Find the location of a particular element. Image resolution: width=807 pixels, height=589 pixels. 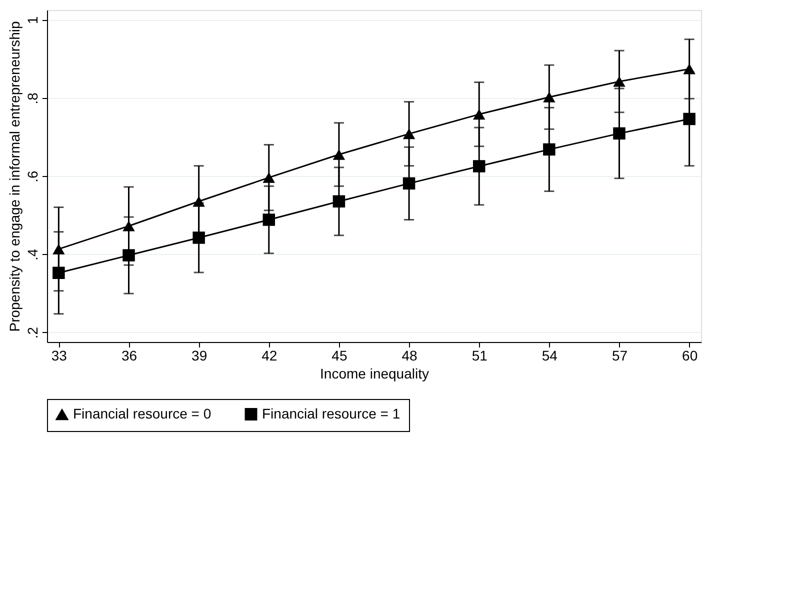

y-tick-label: .4 is located at coordinates (32, 254).